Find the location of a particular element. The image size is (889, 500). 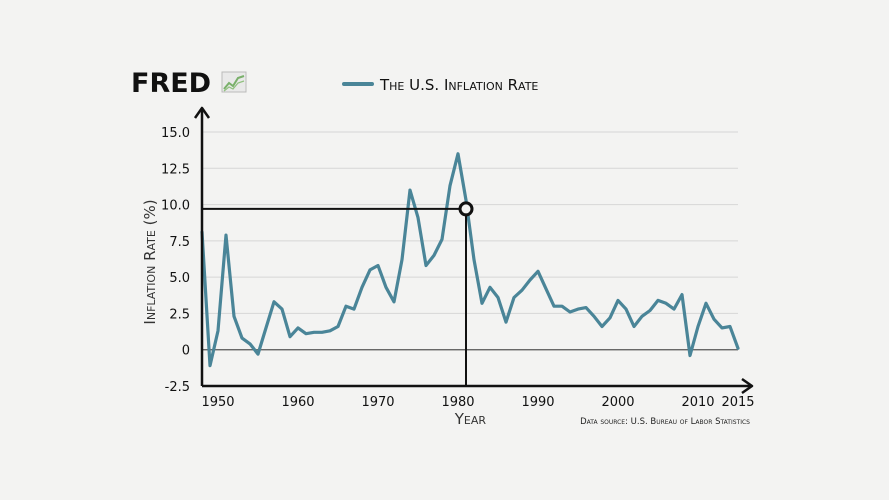

x-tick-label: 1980 is located at coordinates (457, 402).